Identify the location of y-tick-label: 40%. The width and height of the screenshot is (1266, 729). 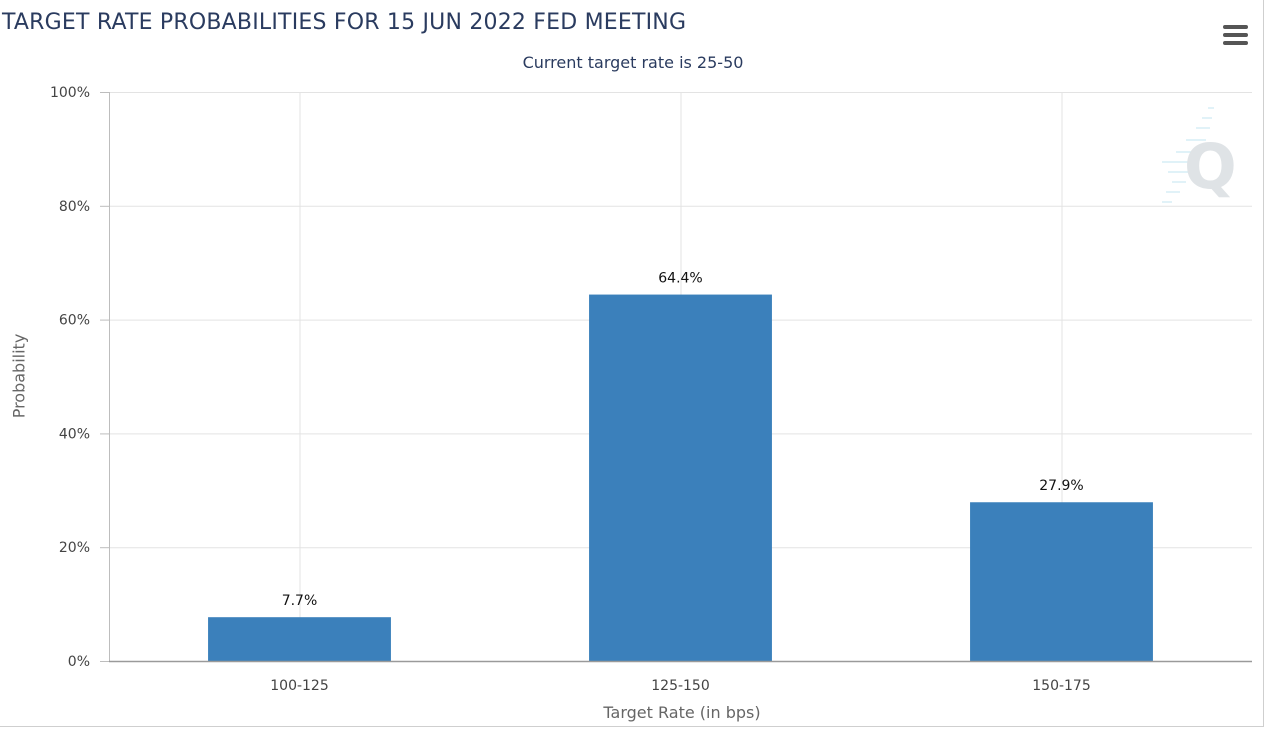
(74, 434).